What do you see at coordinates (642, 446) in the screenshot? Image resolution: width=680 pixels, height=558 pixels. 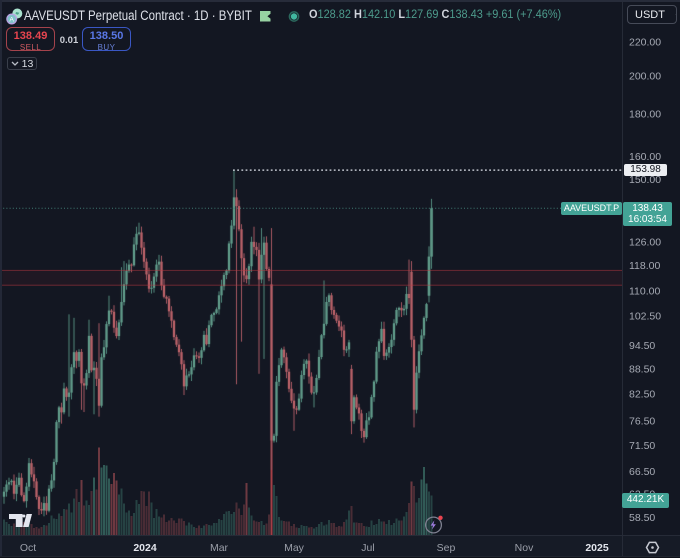 I see `svg-text: 71.50` at bounding box center [642, 446].